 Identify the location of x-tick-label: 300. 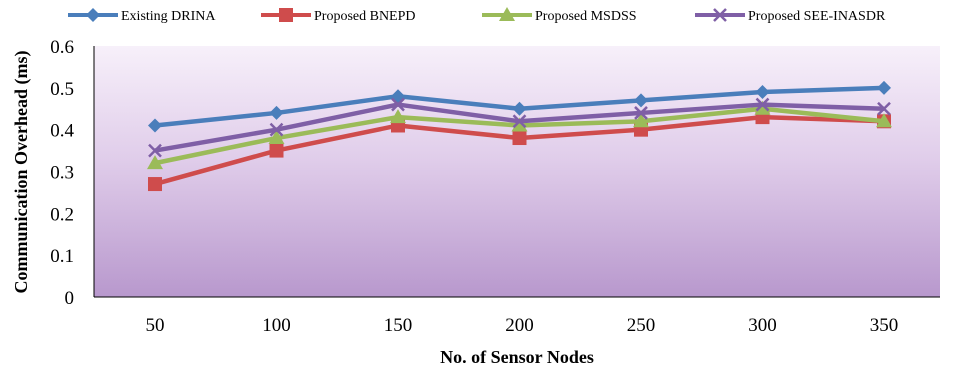
(762, 325).